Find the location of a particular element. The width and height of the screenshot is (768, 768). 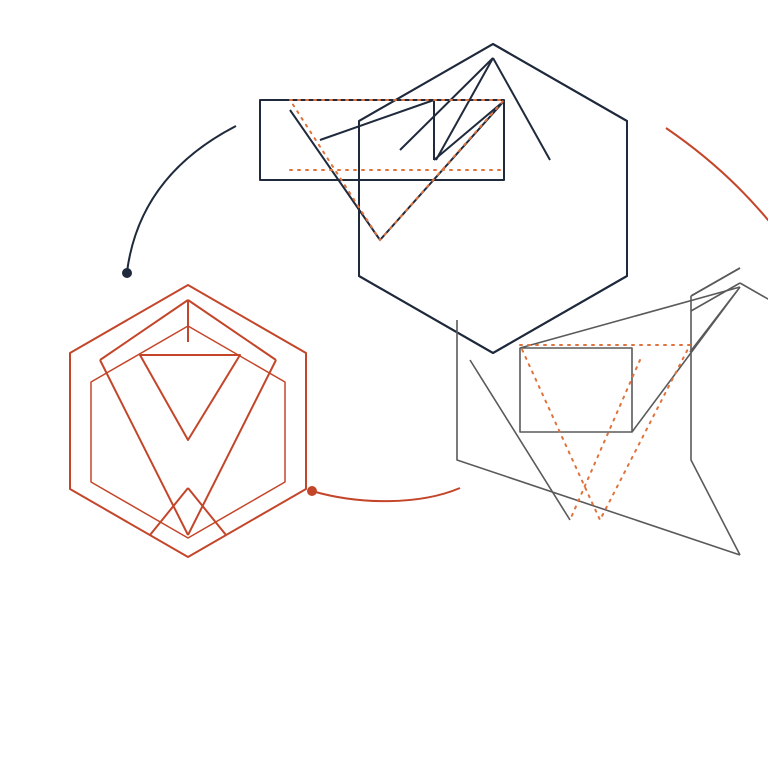

navy-arc-endpoint is located at coordinates (127, 273).